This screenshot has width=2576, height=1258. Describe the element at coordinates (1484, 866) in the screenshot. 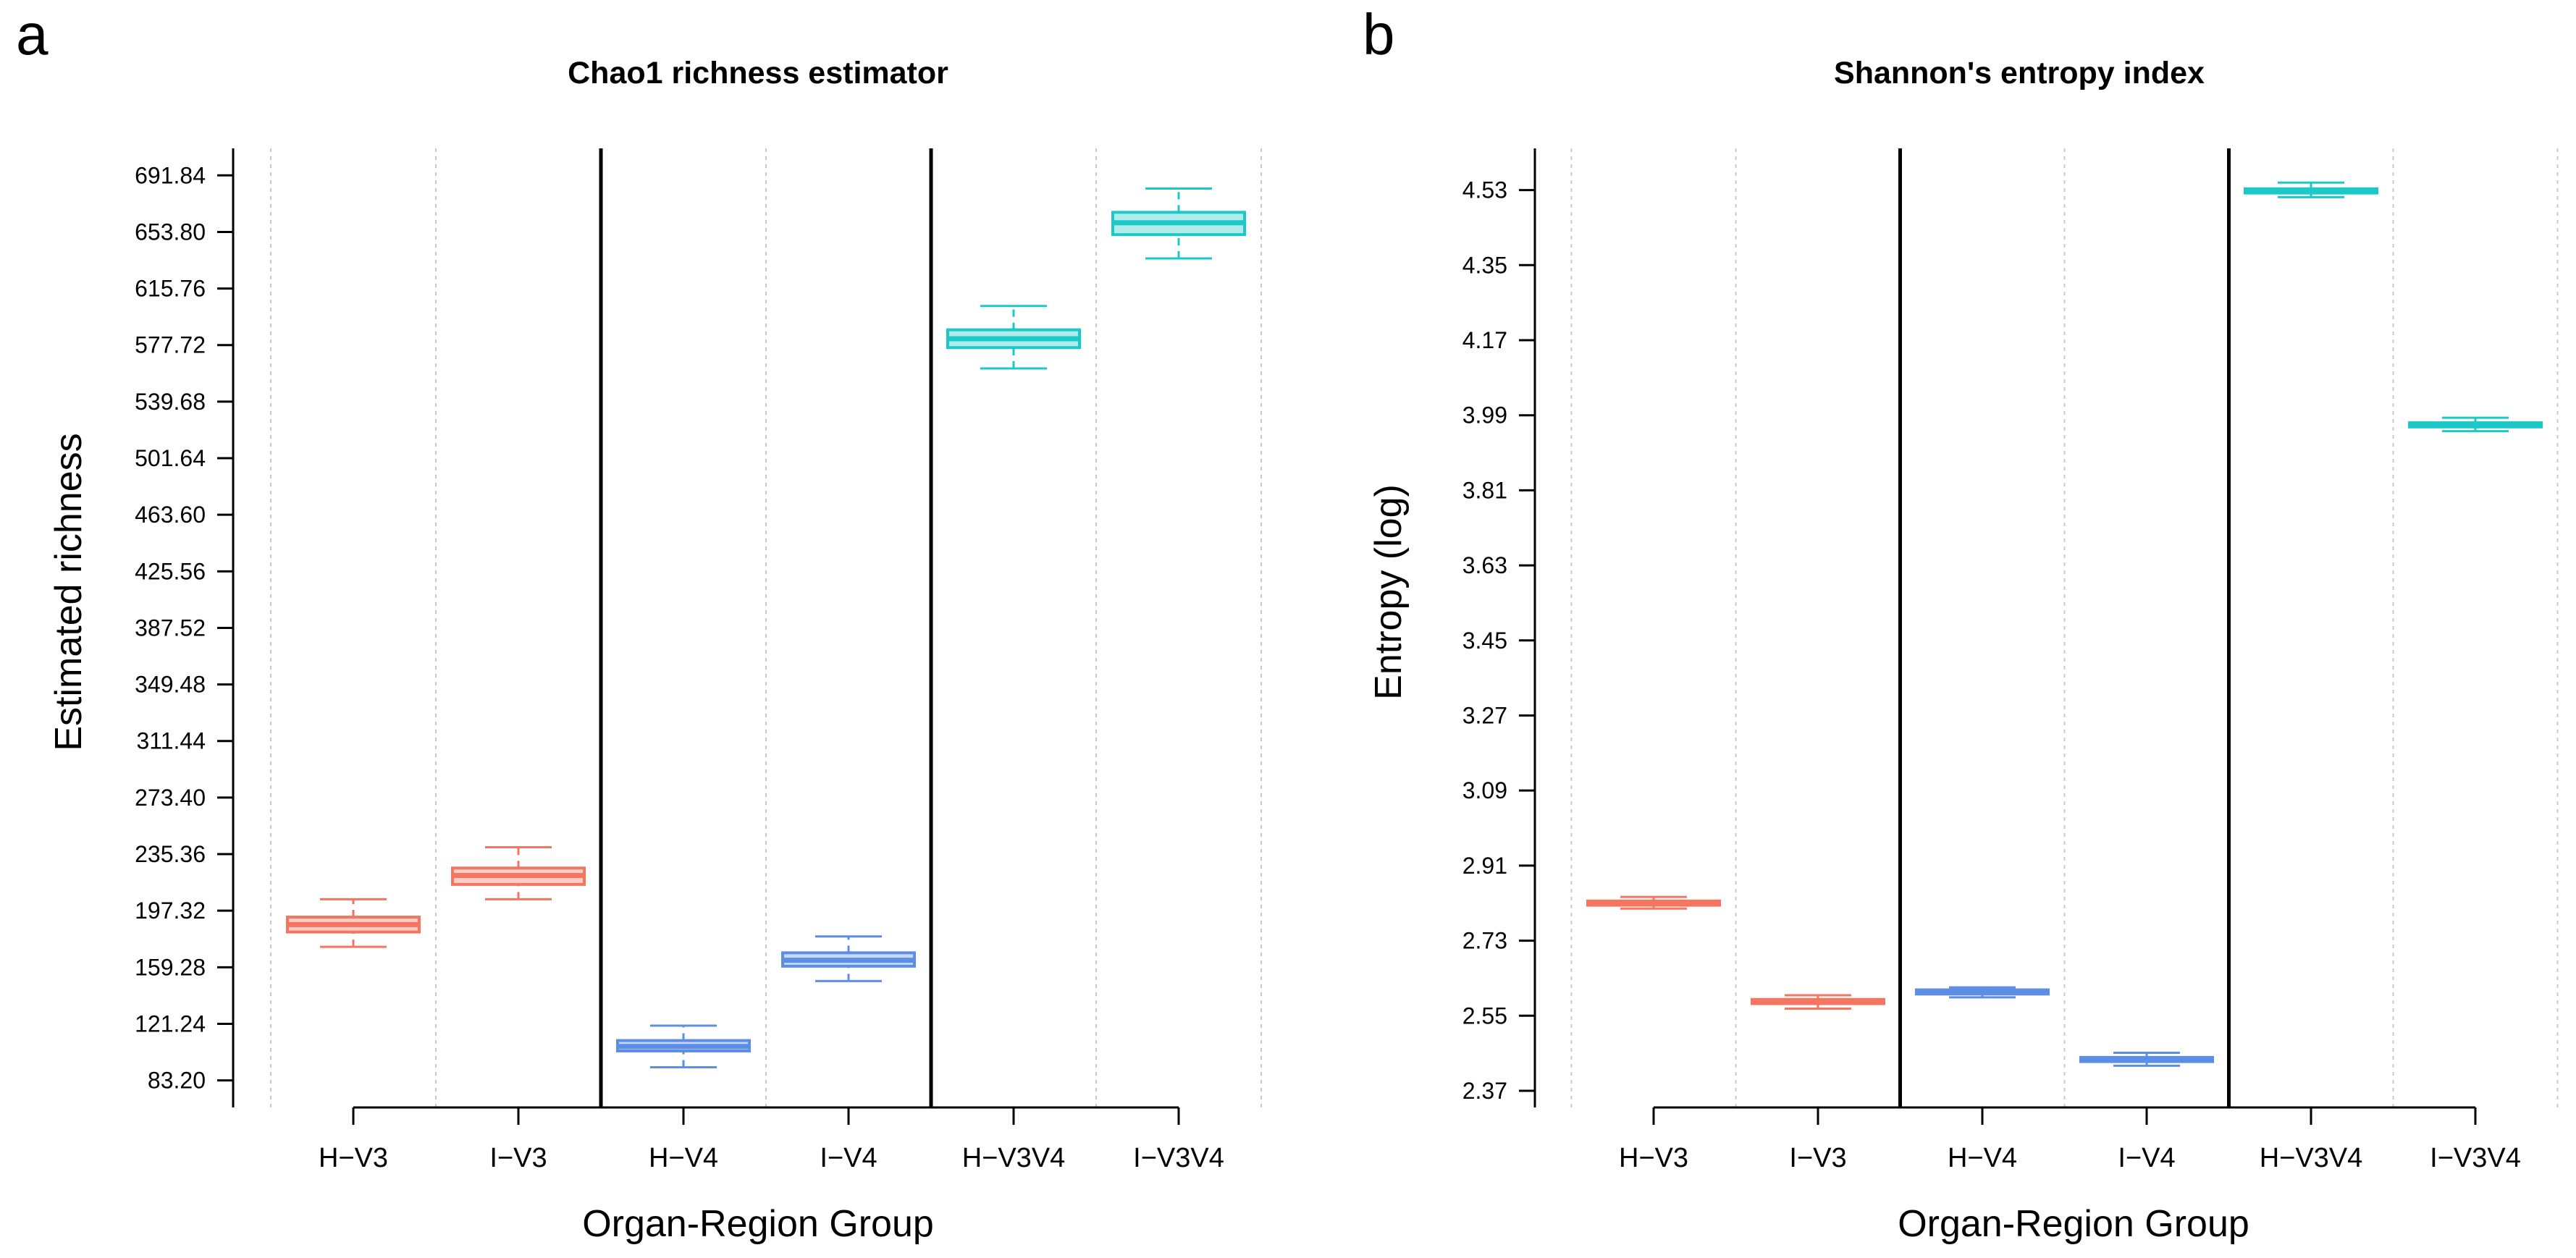

I see `y-tick-label: 2.91` at that location.